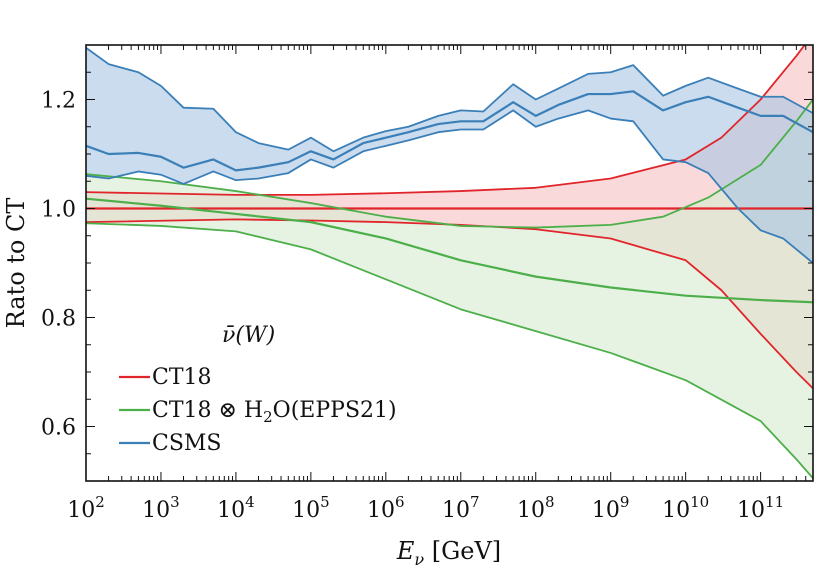 The height and width of the screenshot is (573, 814). I want to click on x-axis-title: Eν [GeV], so click(448, 553).